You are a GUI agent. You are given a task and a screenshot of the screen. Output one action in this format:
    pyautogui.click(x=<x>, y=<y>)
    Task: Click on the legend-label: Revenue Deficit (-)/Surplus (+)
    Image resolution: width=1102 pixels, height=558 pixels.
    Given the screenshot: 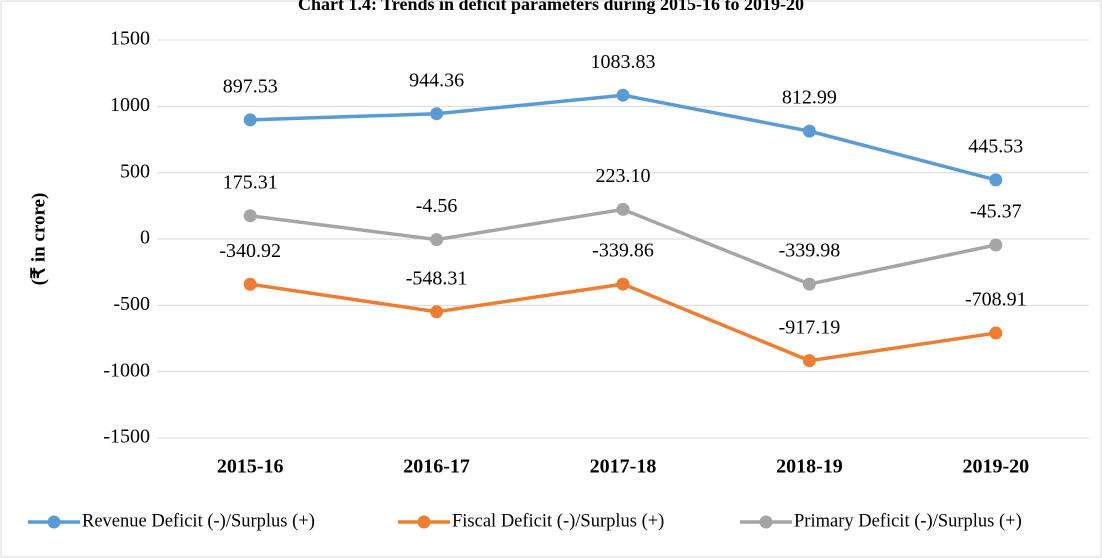 What is the action you would take?
    pyautogui.click(x=198, y=521)
    